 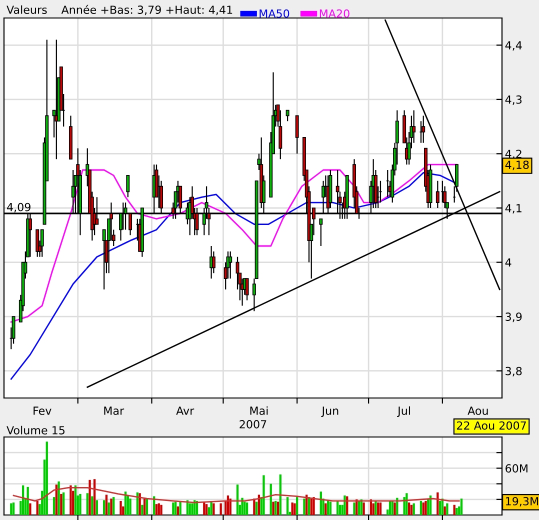 What do you see at coordinates (513, 100) in the screenshot?
I see `y-tick-label: 4,3` at bounding box center [513, 100].